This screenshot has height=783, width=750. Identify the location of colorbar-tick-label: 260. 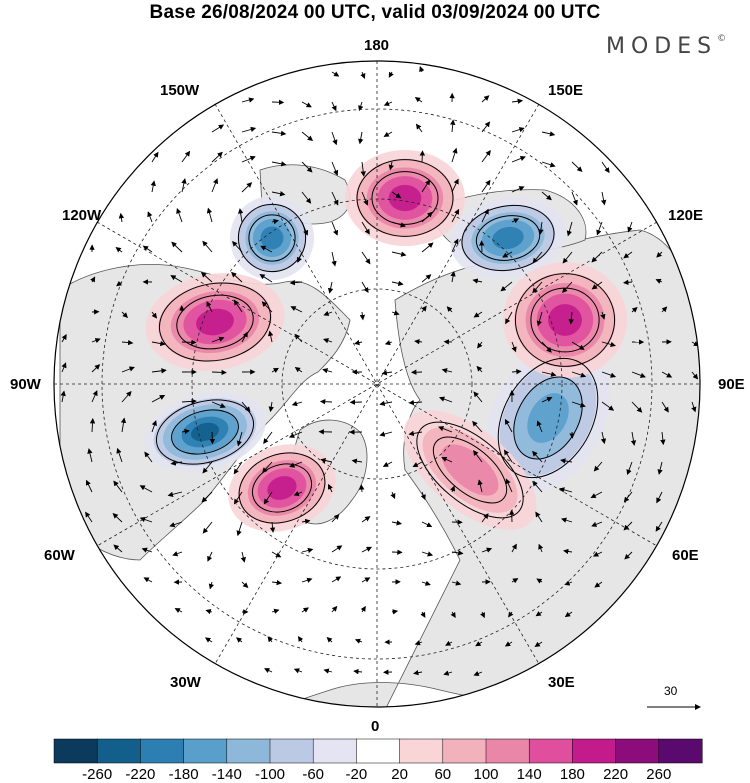
(659, 774).